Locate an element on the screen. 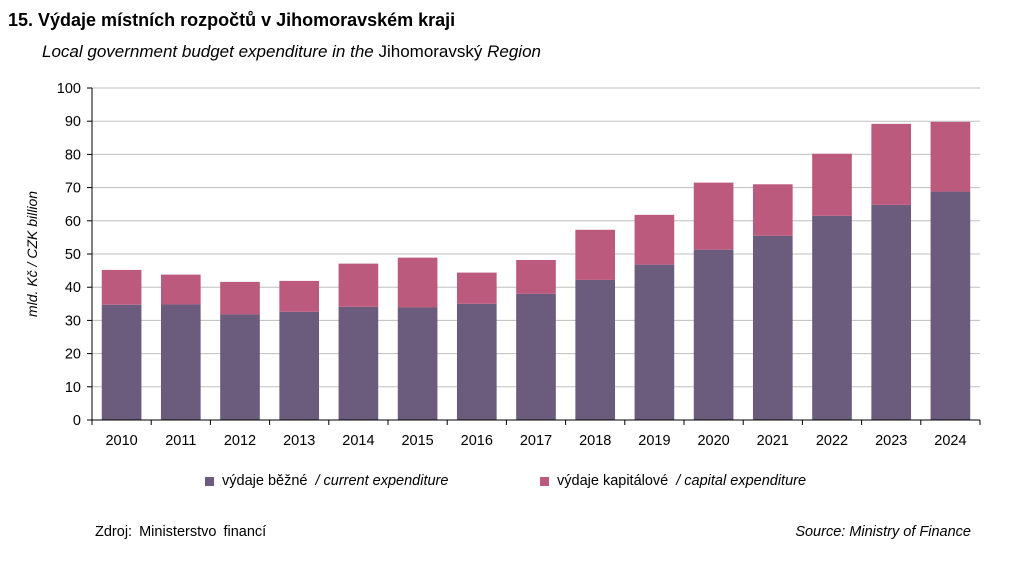 The height and width of the screenshot is (561, 1009). x-tick-label-2022: 2022 is located at coordinates (832, 441).